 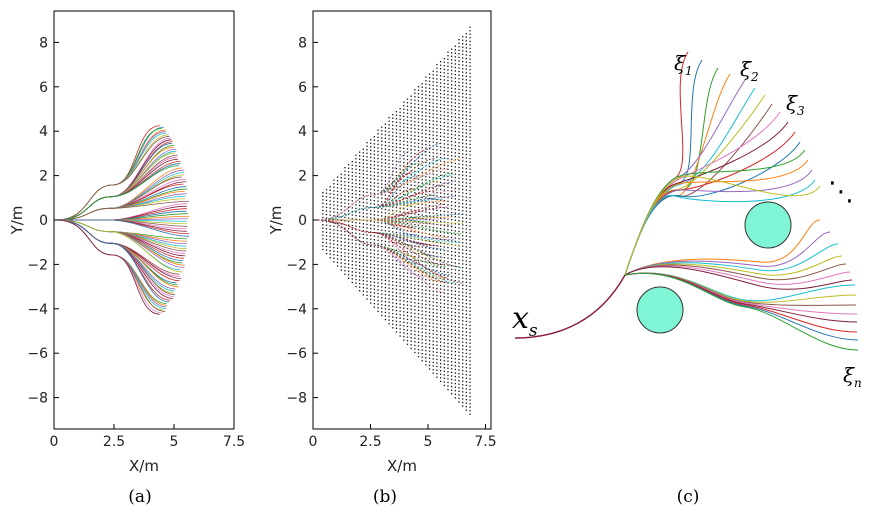 I want to click on y-tick-label: 2, so click(x=43, y=177).